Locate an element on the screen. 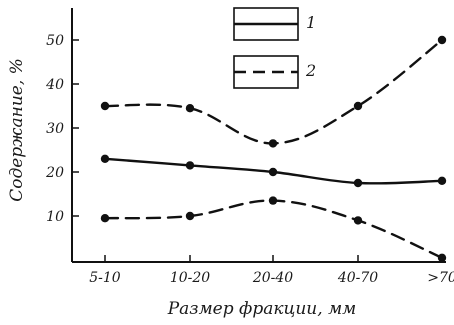  y-tick-label: 50 is located at coordinates (55, 41).